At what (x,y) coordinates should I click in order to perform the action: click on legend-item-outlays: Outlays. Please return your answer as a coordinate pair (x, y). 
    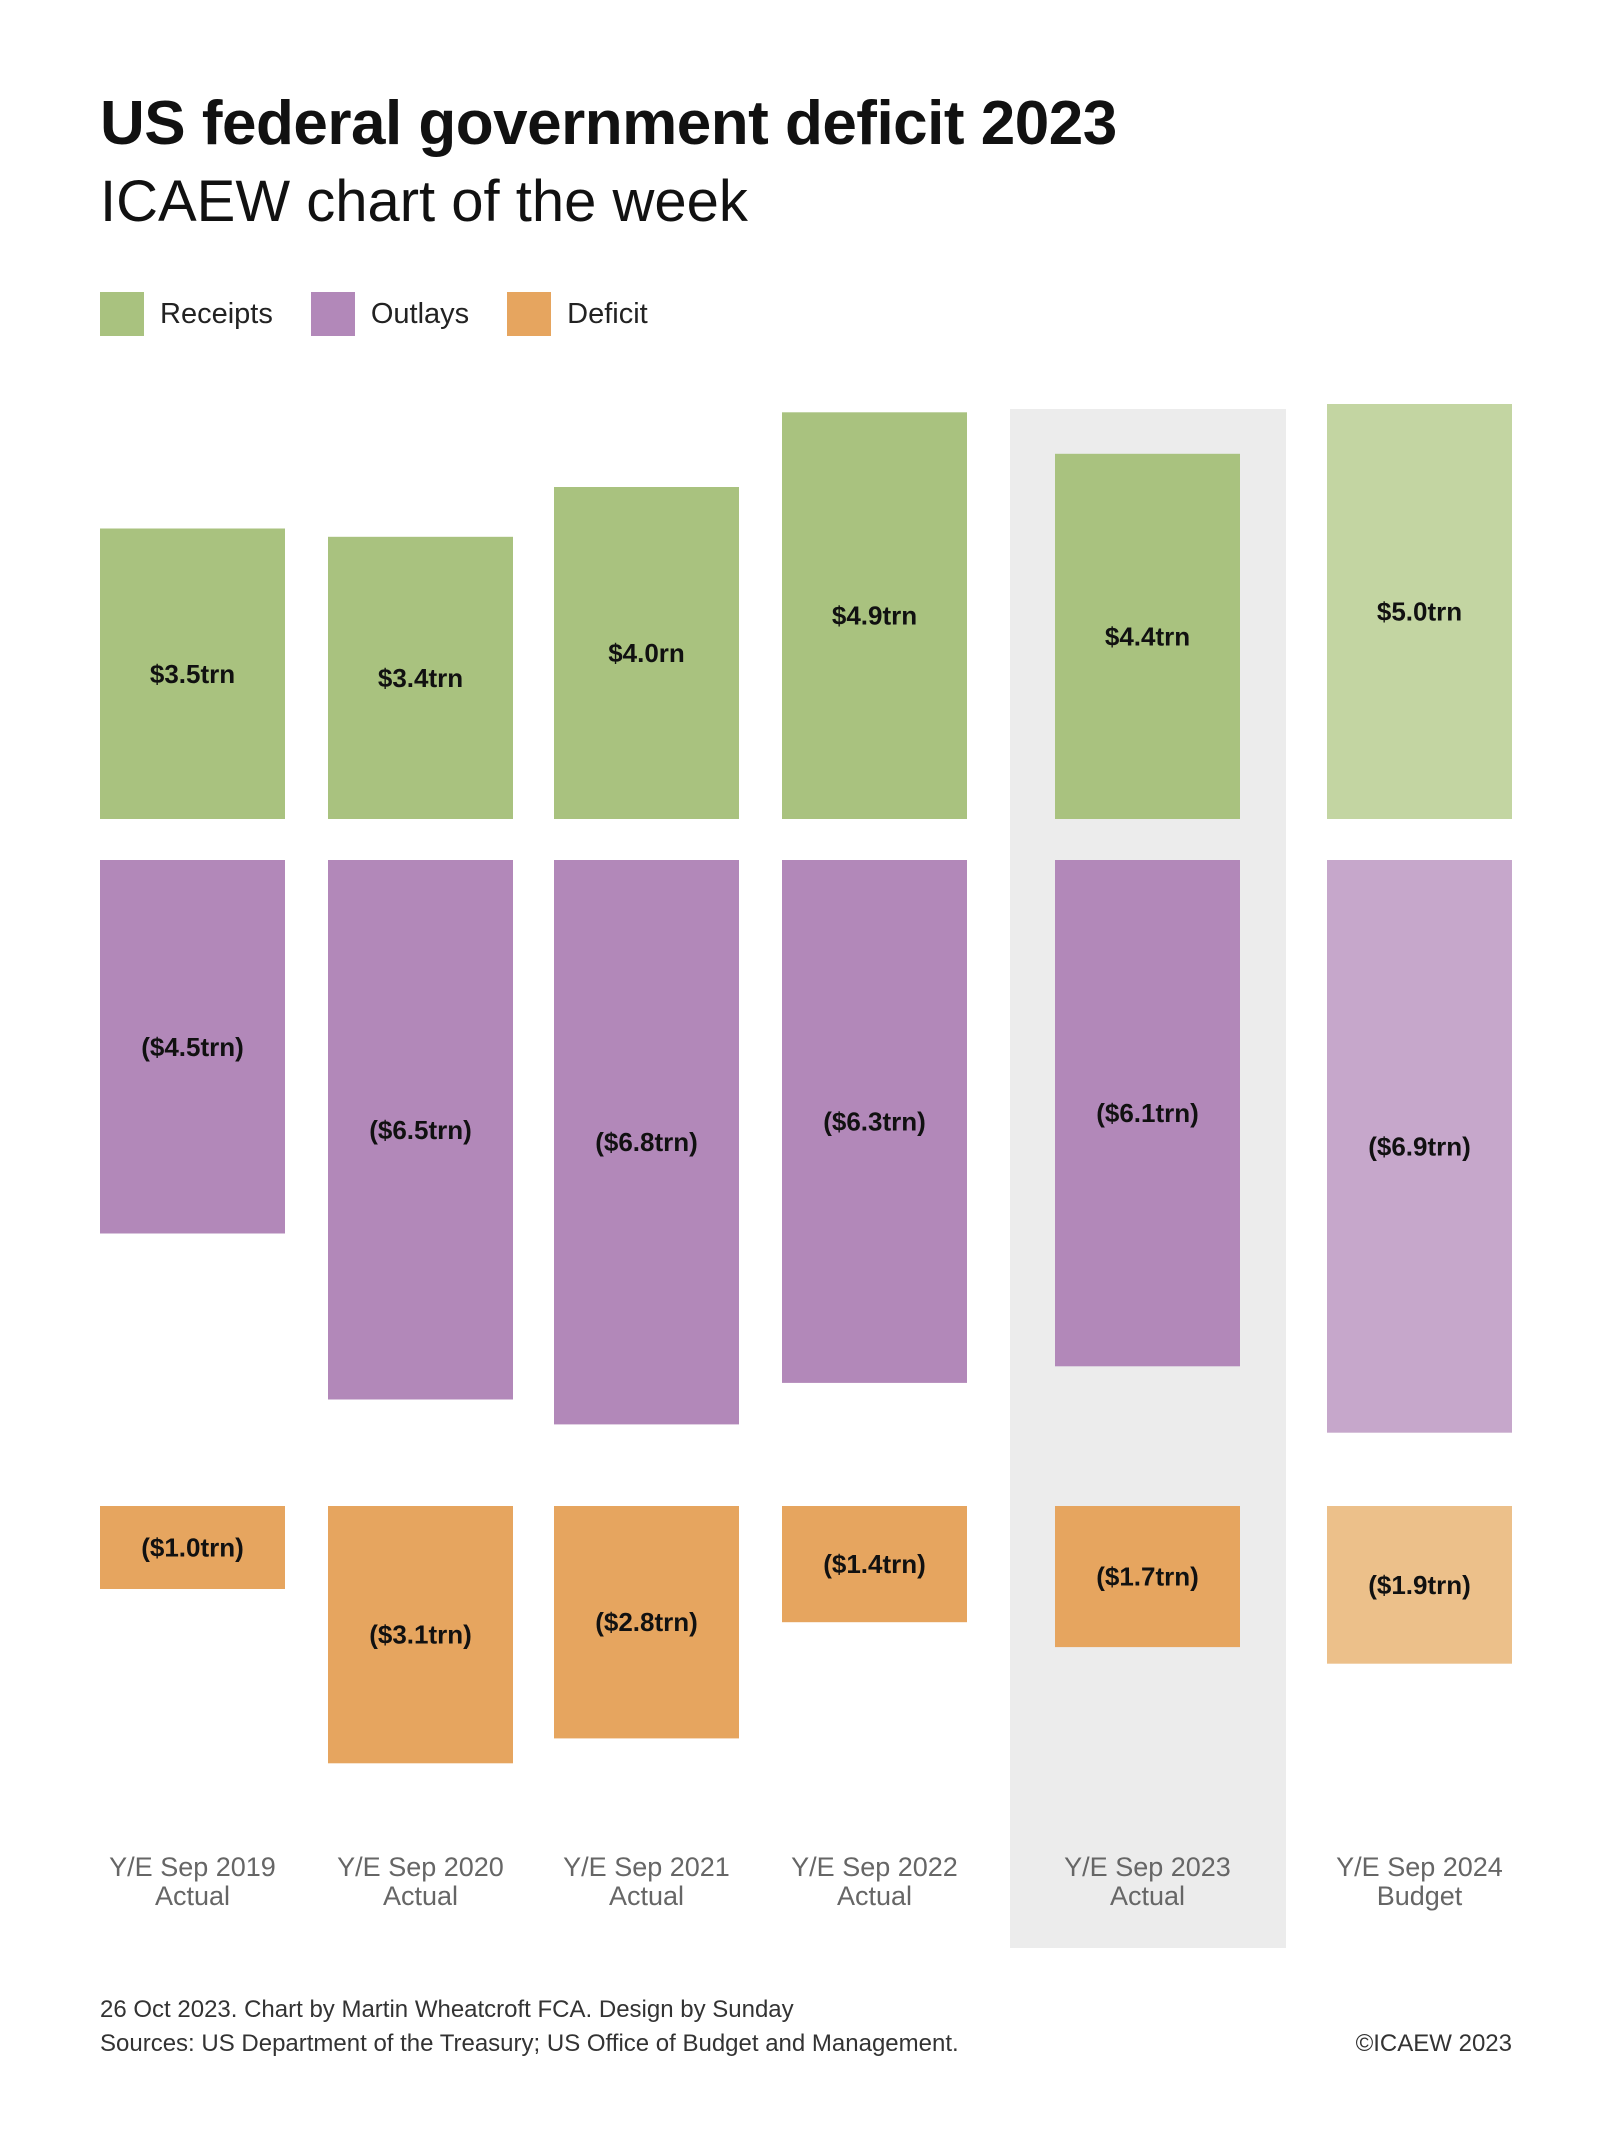
    Looking at the image, I should click on (390, 314).